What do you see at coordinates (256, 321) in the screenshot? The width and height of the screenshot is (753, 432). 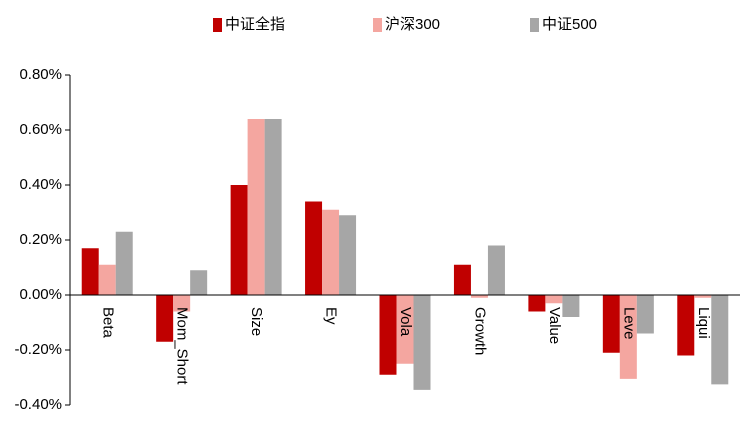 I see `x-tick-label: Size` at bounding box center [256, 321].